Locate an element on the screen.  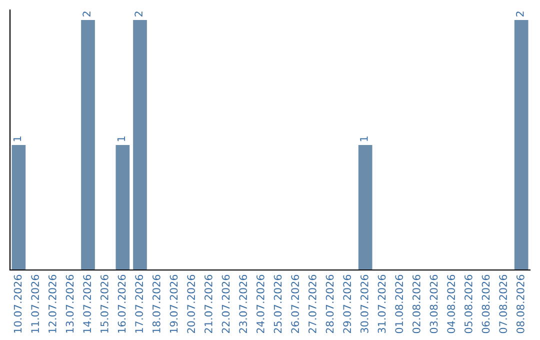
x-tick-label: 14.07.2026 is located at coordinates (87, 303).